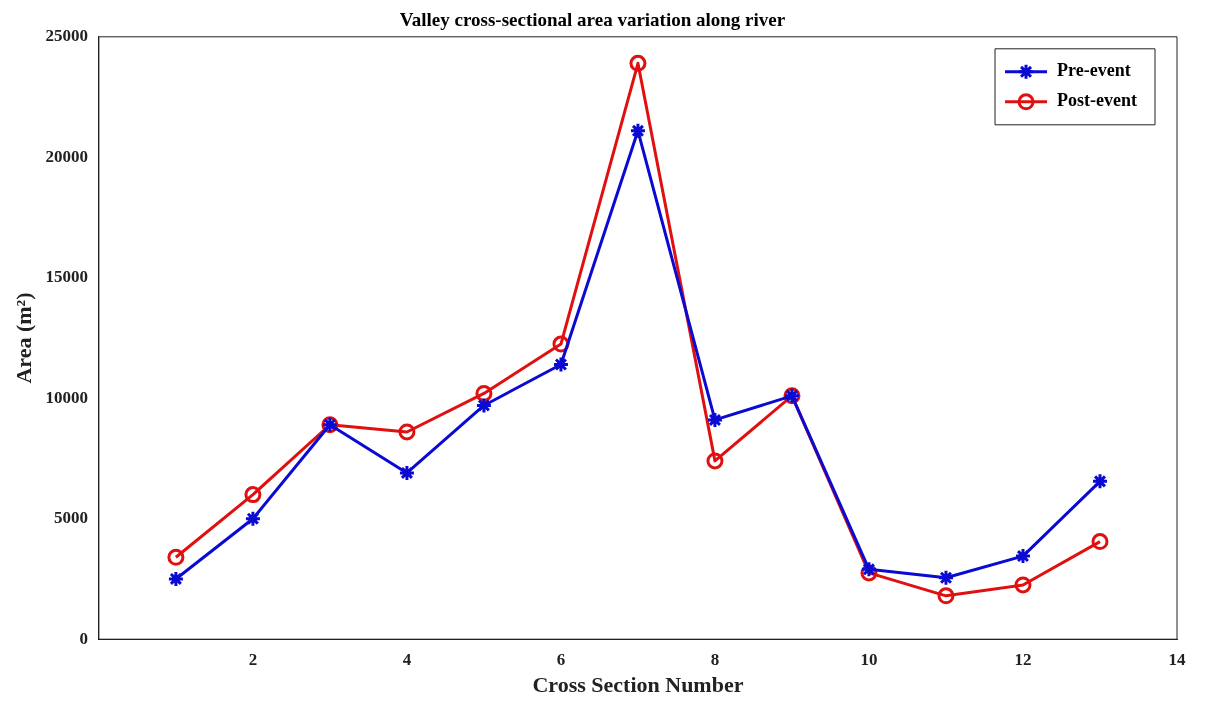 The image size is (1205, 709). Describe the element at coordinates (23, 338) in the screenshot. I see `y-axis-title: Area (m²)` at that location.